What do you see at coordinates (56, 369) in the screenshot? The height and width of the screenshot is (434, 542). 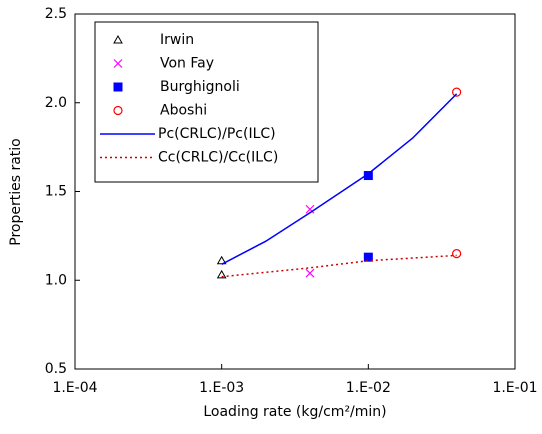 I see `y-tick-label: 0.5` at bounding box center [56, 369].